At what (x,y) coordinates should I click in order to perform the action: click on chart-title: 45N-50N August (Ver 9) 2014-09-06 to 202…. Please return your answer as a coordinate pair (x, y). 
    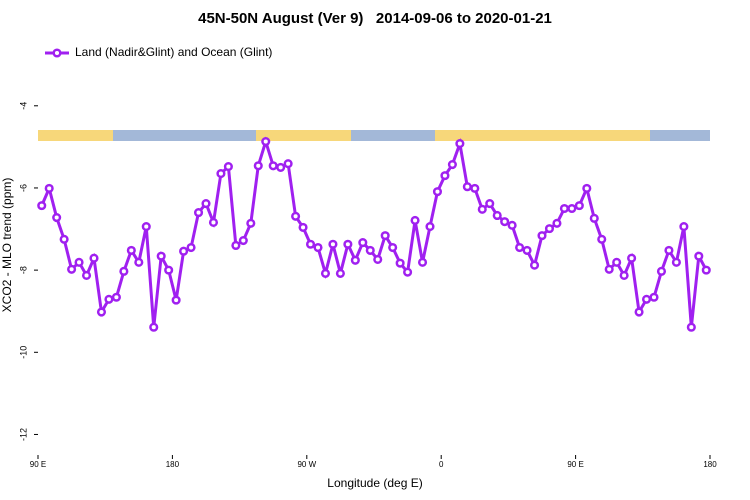
    Looking at the image, I should click on (375, 18).